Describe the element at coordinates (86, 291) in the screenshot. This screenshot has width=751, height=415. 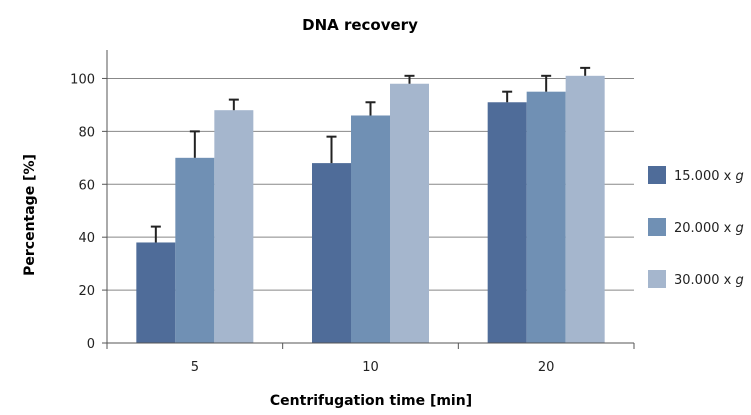
I see `y-tick-label: 20` at that location.